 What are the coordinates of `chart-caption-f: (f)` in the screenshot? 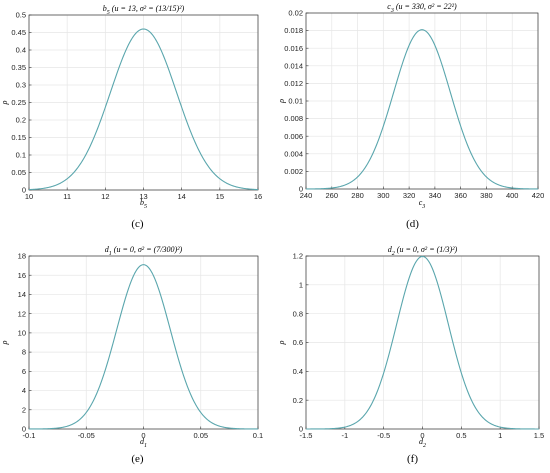 It's located at (412, 459).